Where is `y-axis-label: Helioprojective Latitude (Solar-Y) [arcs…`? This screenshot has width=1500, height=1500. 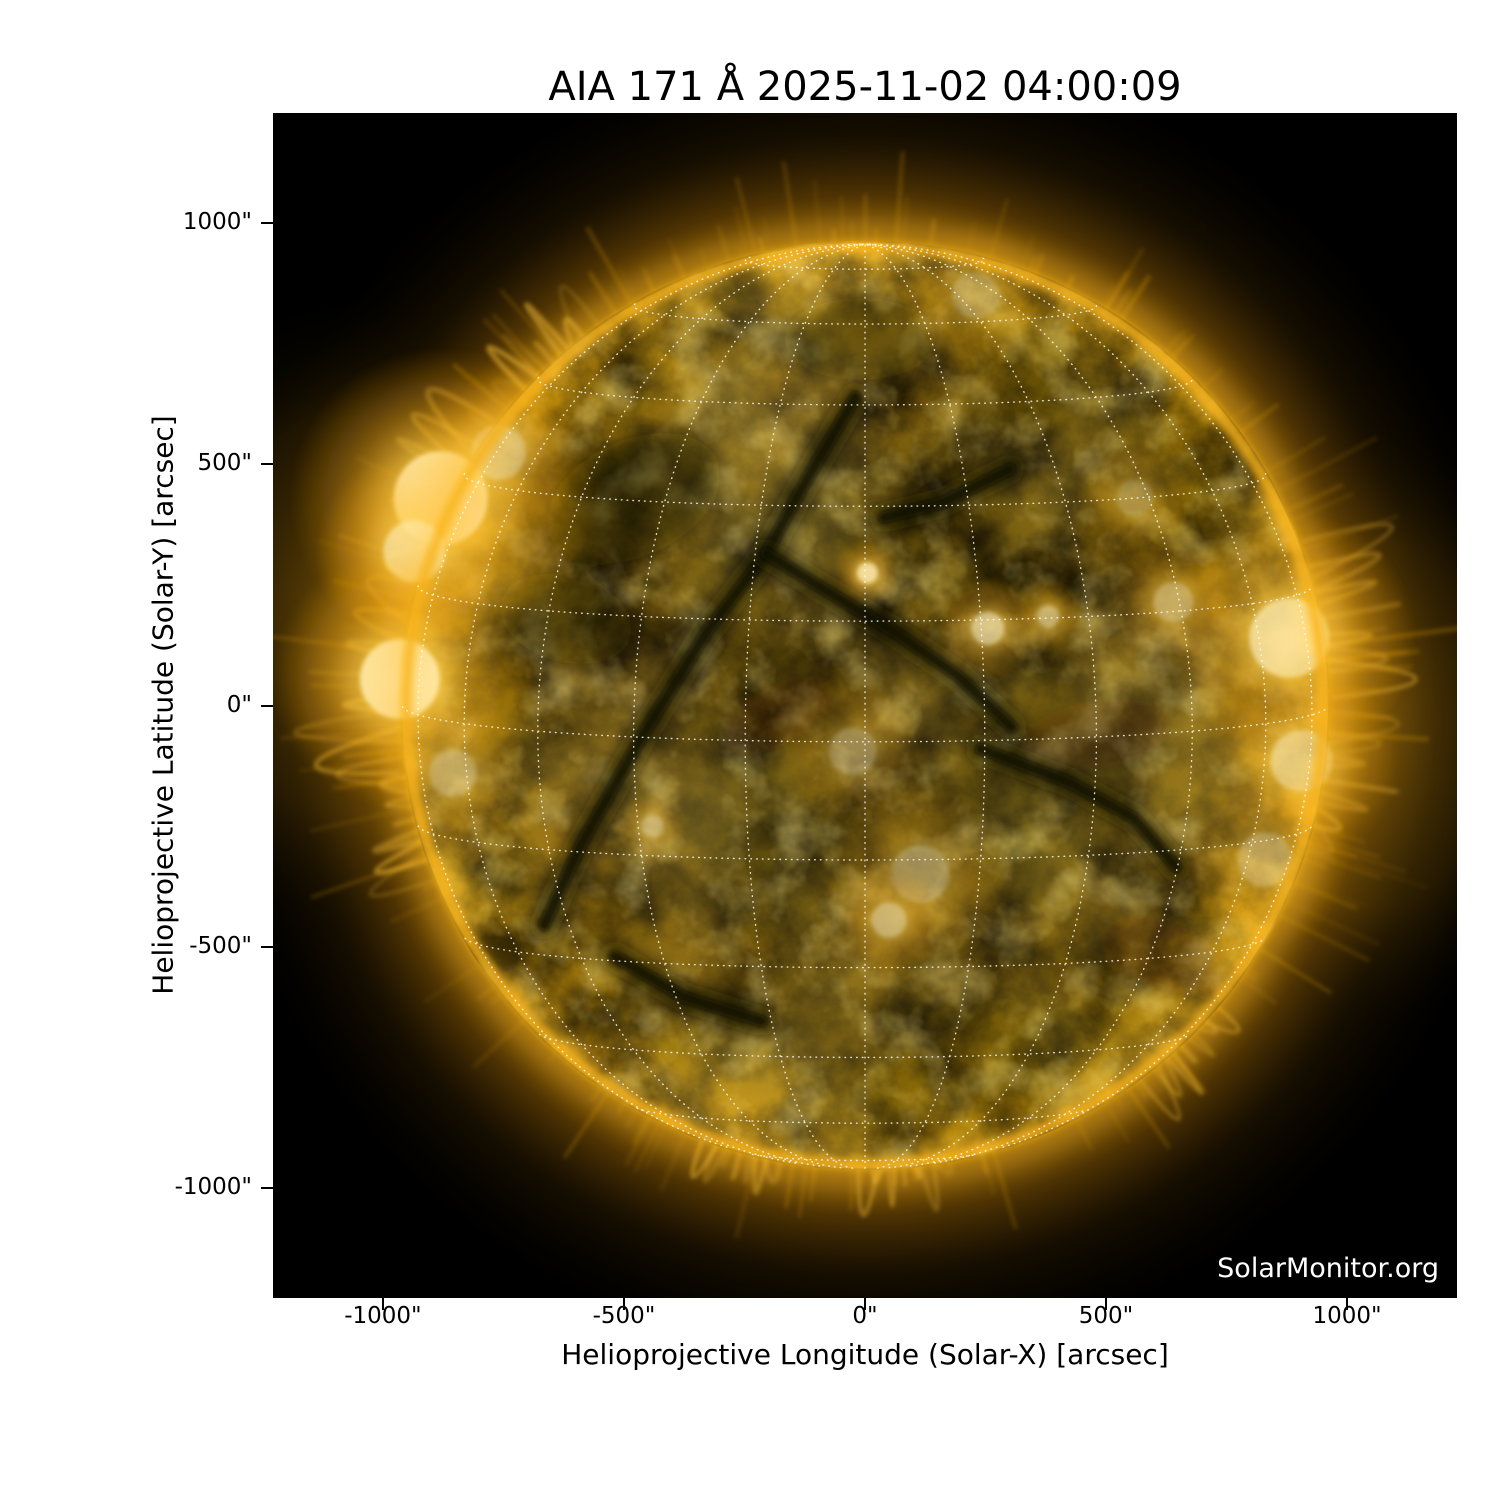 y-axis-label: Helioprojective Latitude (Solar-Y) [arcs… is located at coordinates (163, 705).